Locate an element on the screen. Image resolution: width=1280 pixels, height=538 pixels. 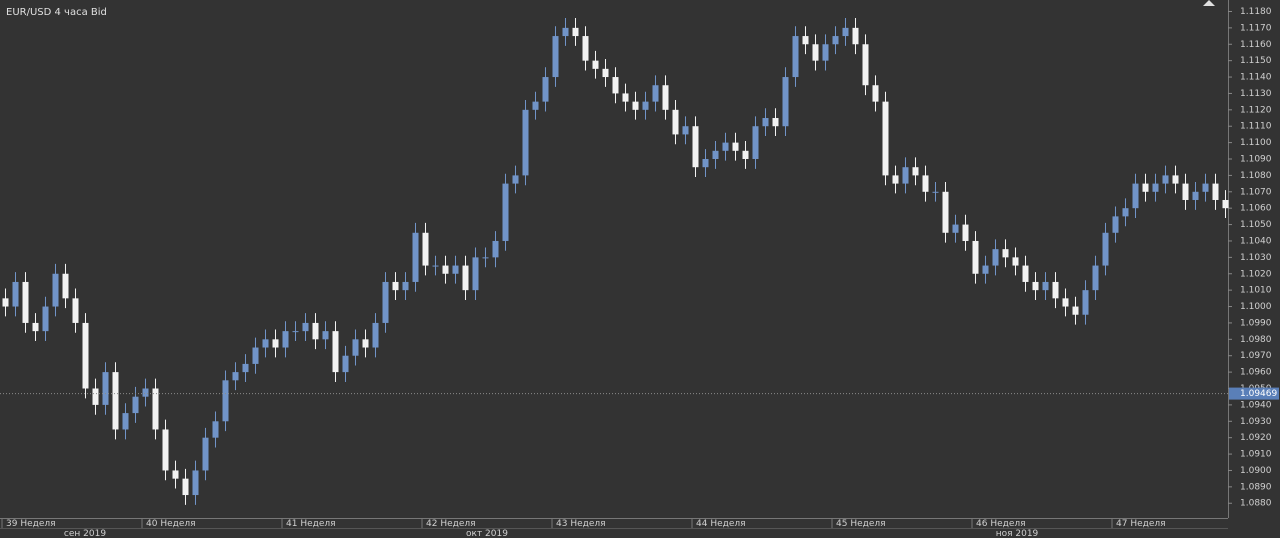
y-tick-label: 1.0900 is located at coordinates (1256, 471).